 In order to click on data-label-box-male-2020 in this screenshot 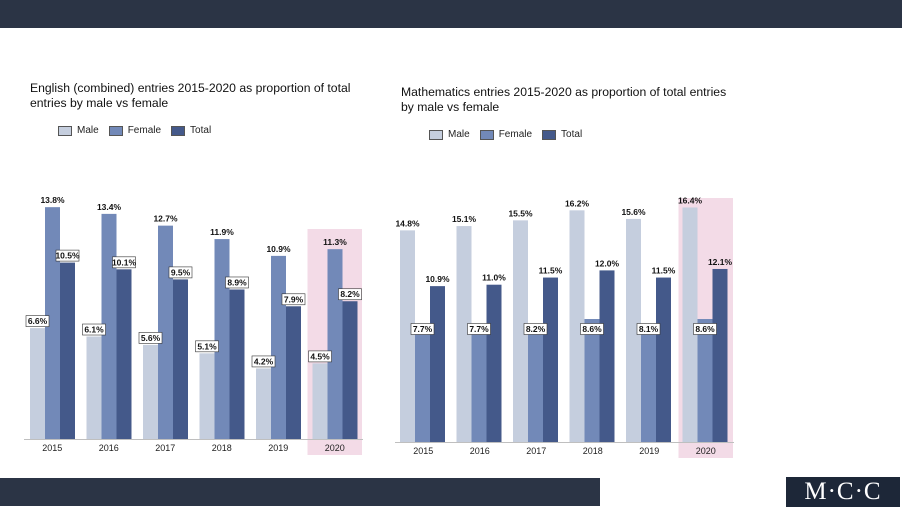, I will do `click(320, 356)`.